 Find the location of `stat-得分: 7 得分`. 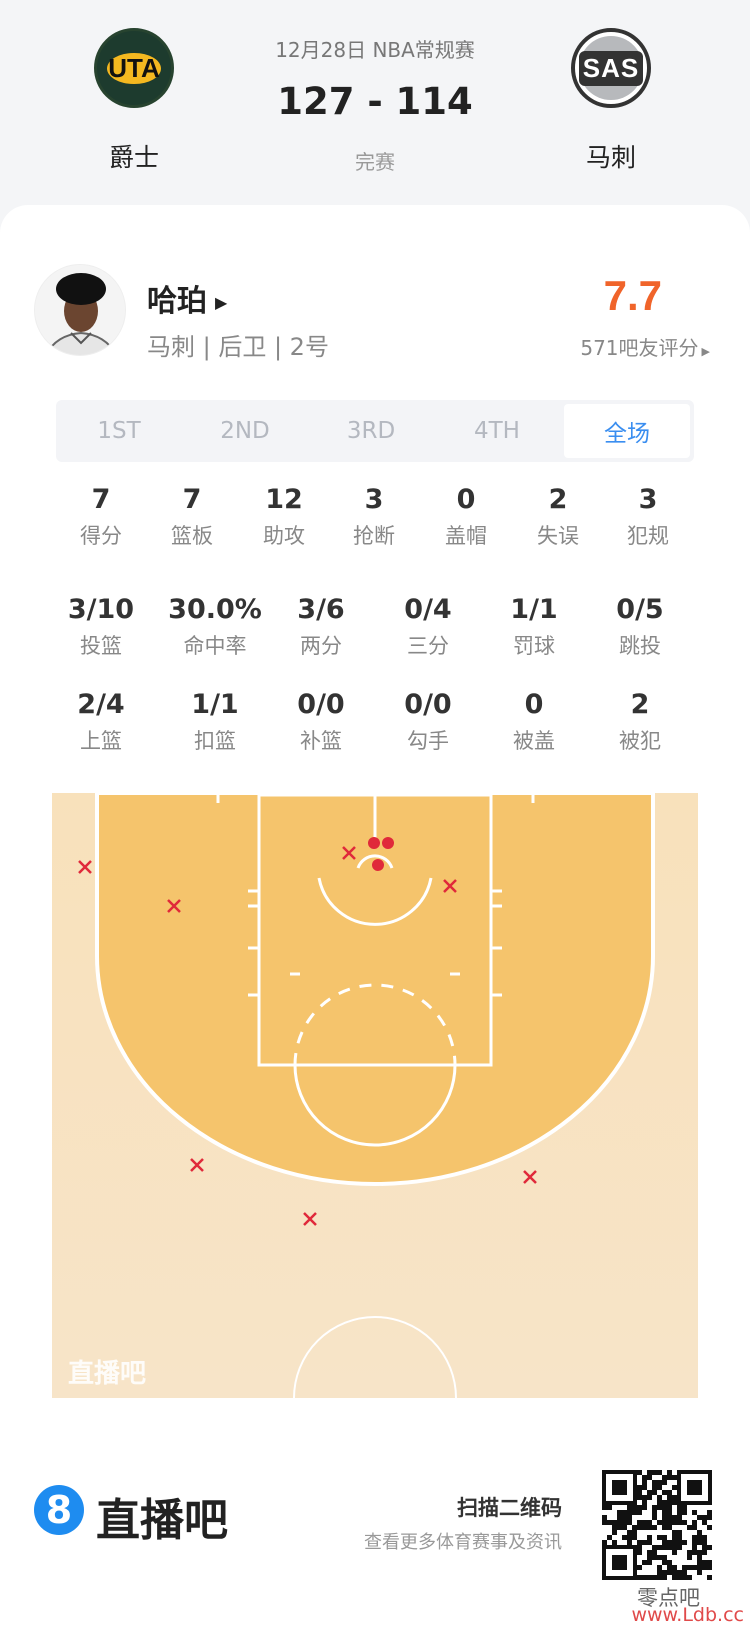

stat-得分: 7 得分 is located at coordinates (101, 516).